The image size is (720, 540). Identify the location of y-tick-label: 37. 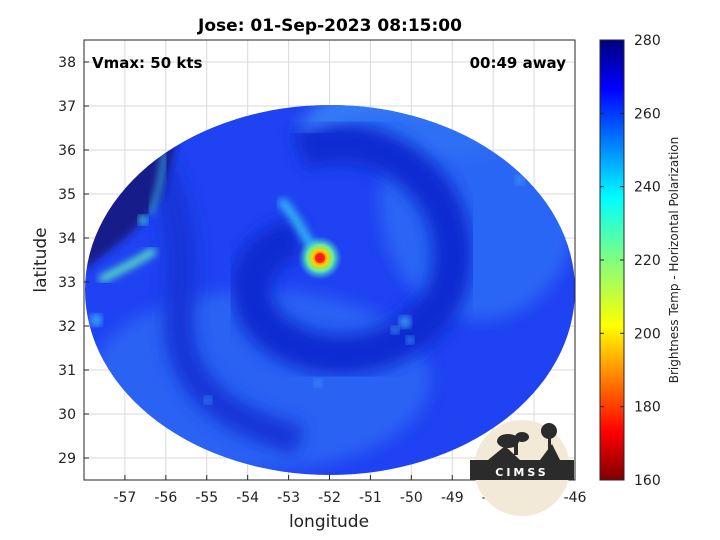
(67, 107).